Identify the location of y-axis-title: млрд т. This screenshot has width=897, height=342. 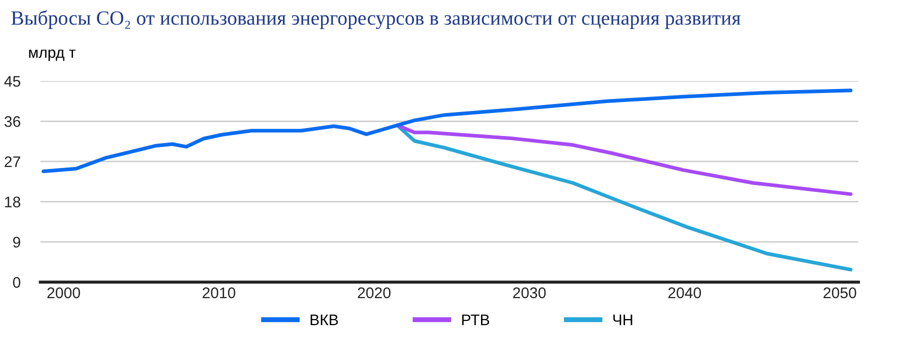
(52, 55).